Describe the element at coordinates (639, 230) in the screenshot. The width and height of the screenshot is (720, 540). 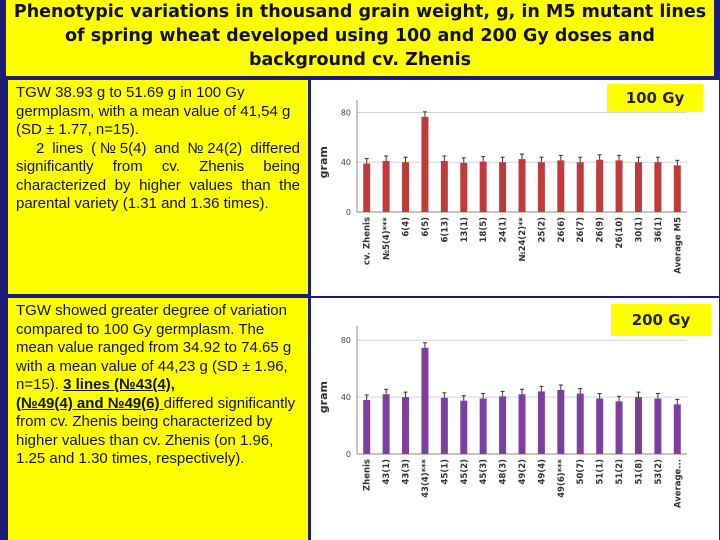
I see `chart100-xtick-label: 30(1)` at that location.